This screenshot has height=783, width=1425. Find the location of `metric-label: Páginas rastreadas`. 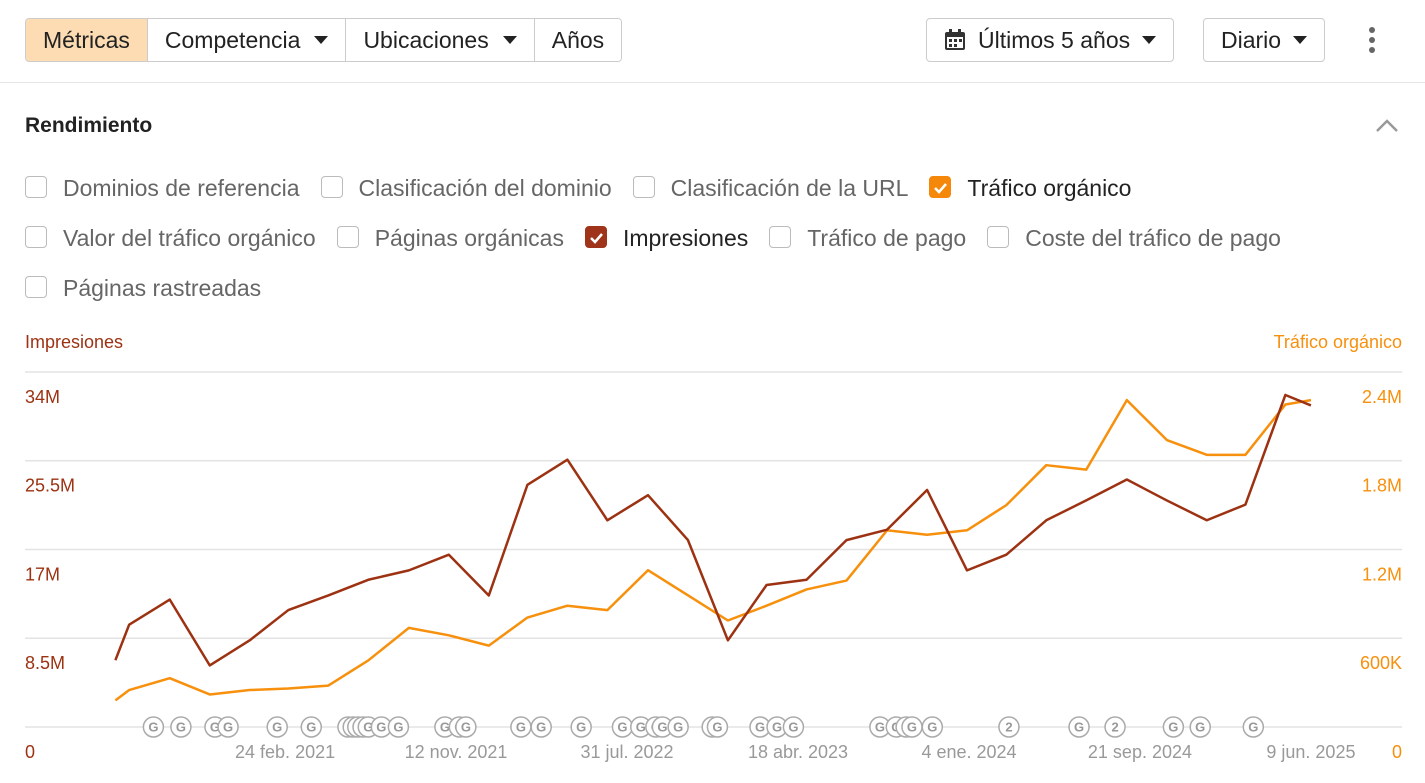

metric-label: Páginas rastreadas is located at coordinates (162, 288).